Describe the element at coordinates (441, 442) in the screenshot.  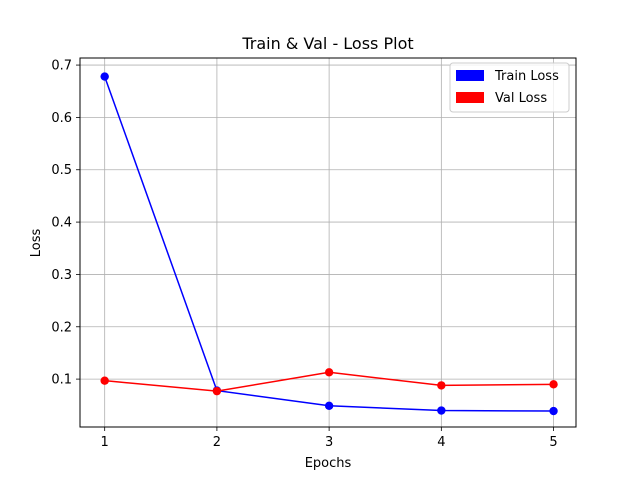
I see `x-tick-label: 4` at that location.